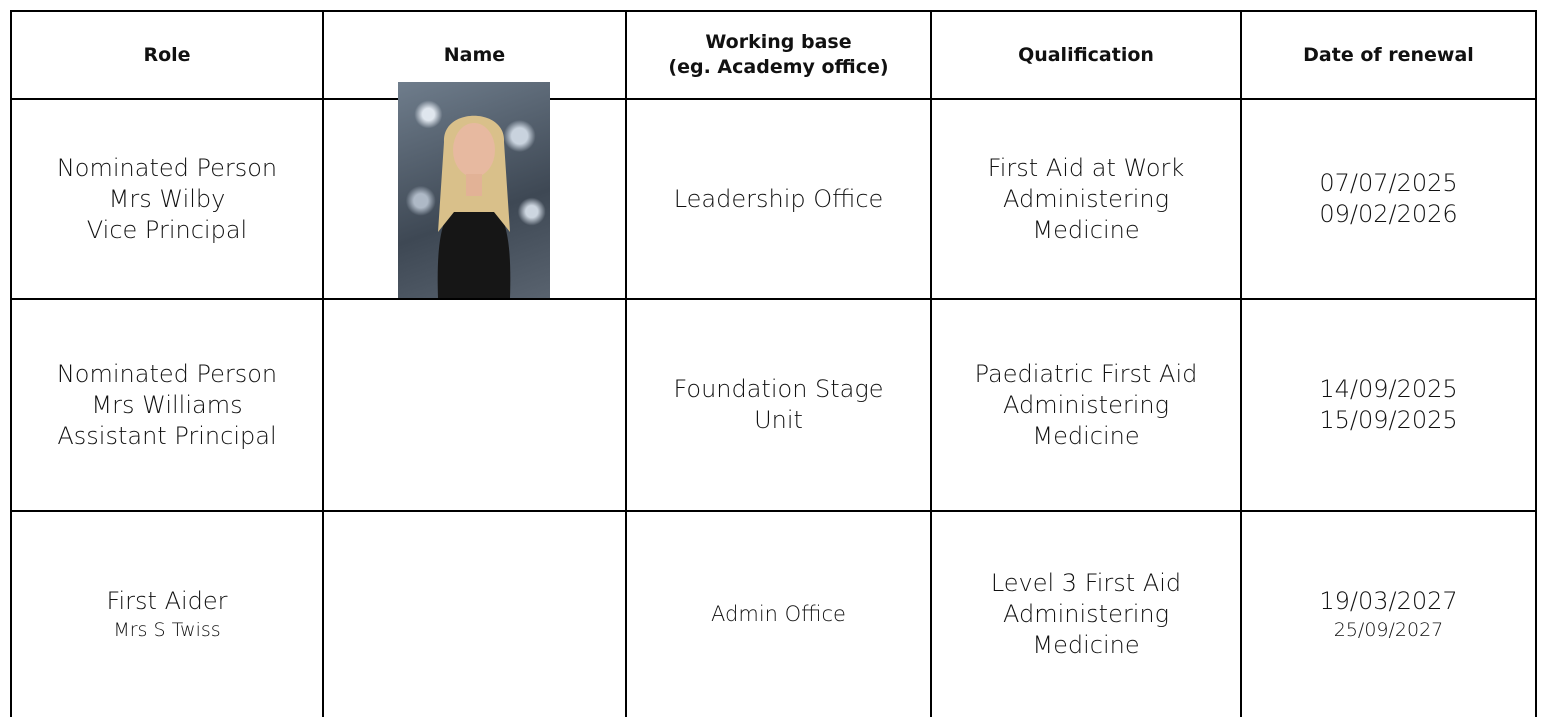 Image resolution: width=1547 pixels, height=717 pixels. What do you see at coordinates (474, 54) in the screenshot?
I see `cell-line: Name` at bounding box center [474, 54].